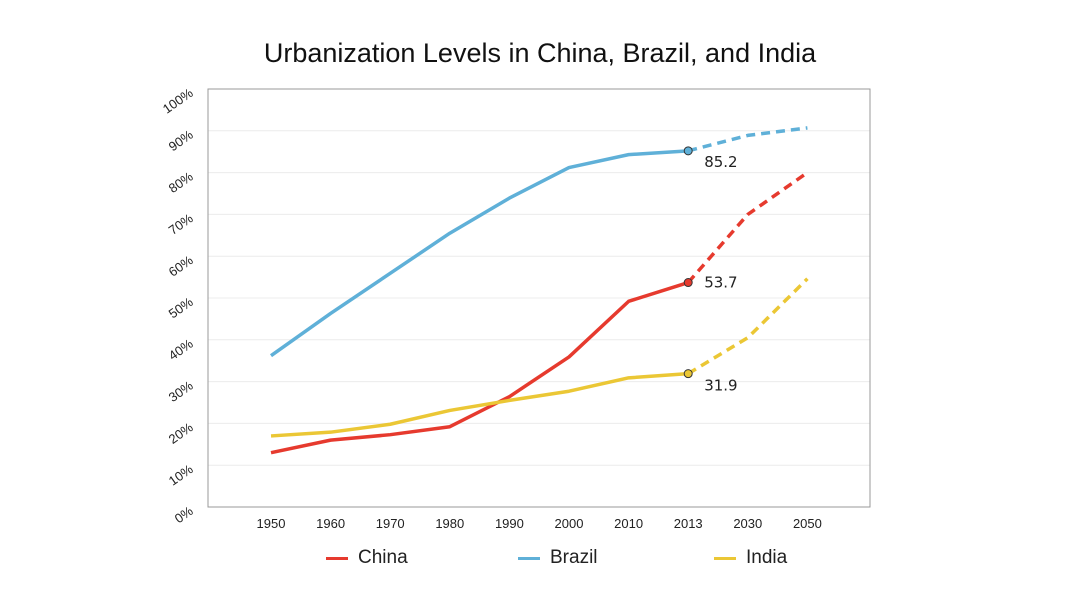  What do you see at coordinates (529, 558) in the screenshot?
I see `legend-swatch-brazil` at bounding box center [529, 558].